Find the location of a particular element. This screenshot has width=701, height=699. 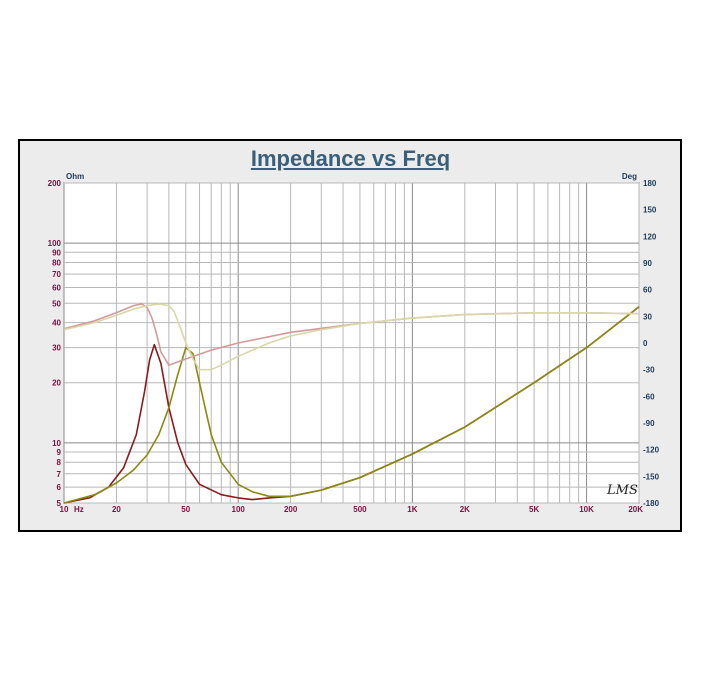

y-right-tick-label: 60 is located at coordinates (647, 290).